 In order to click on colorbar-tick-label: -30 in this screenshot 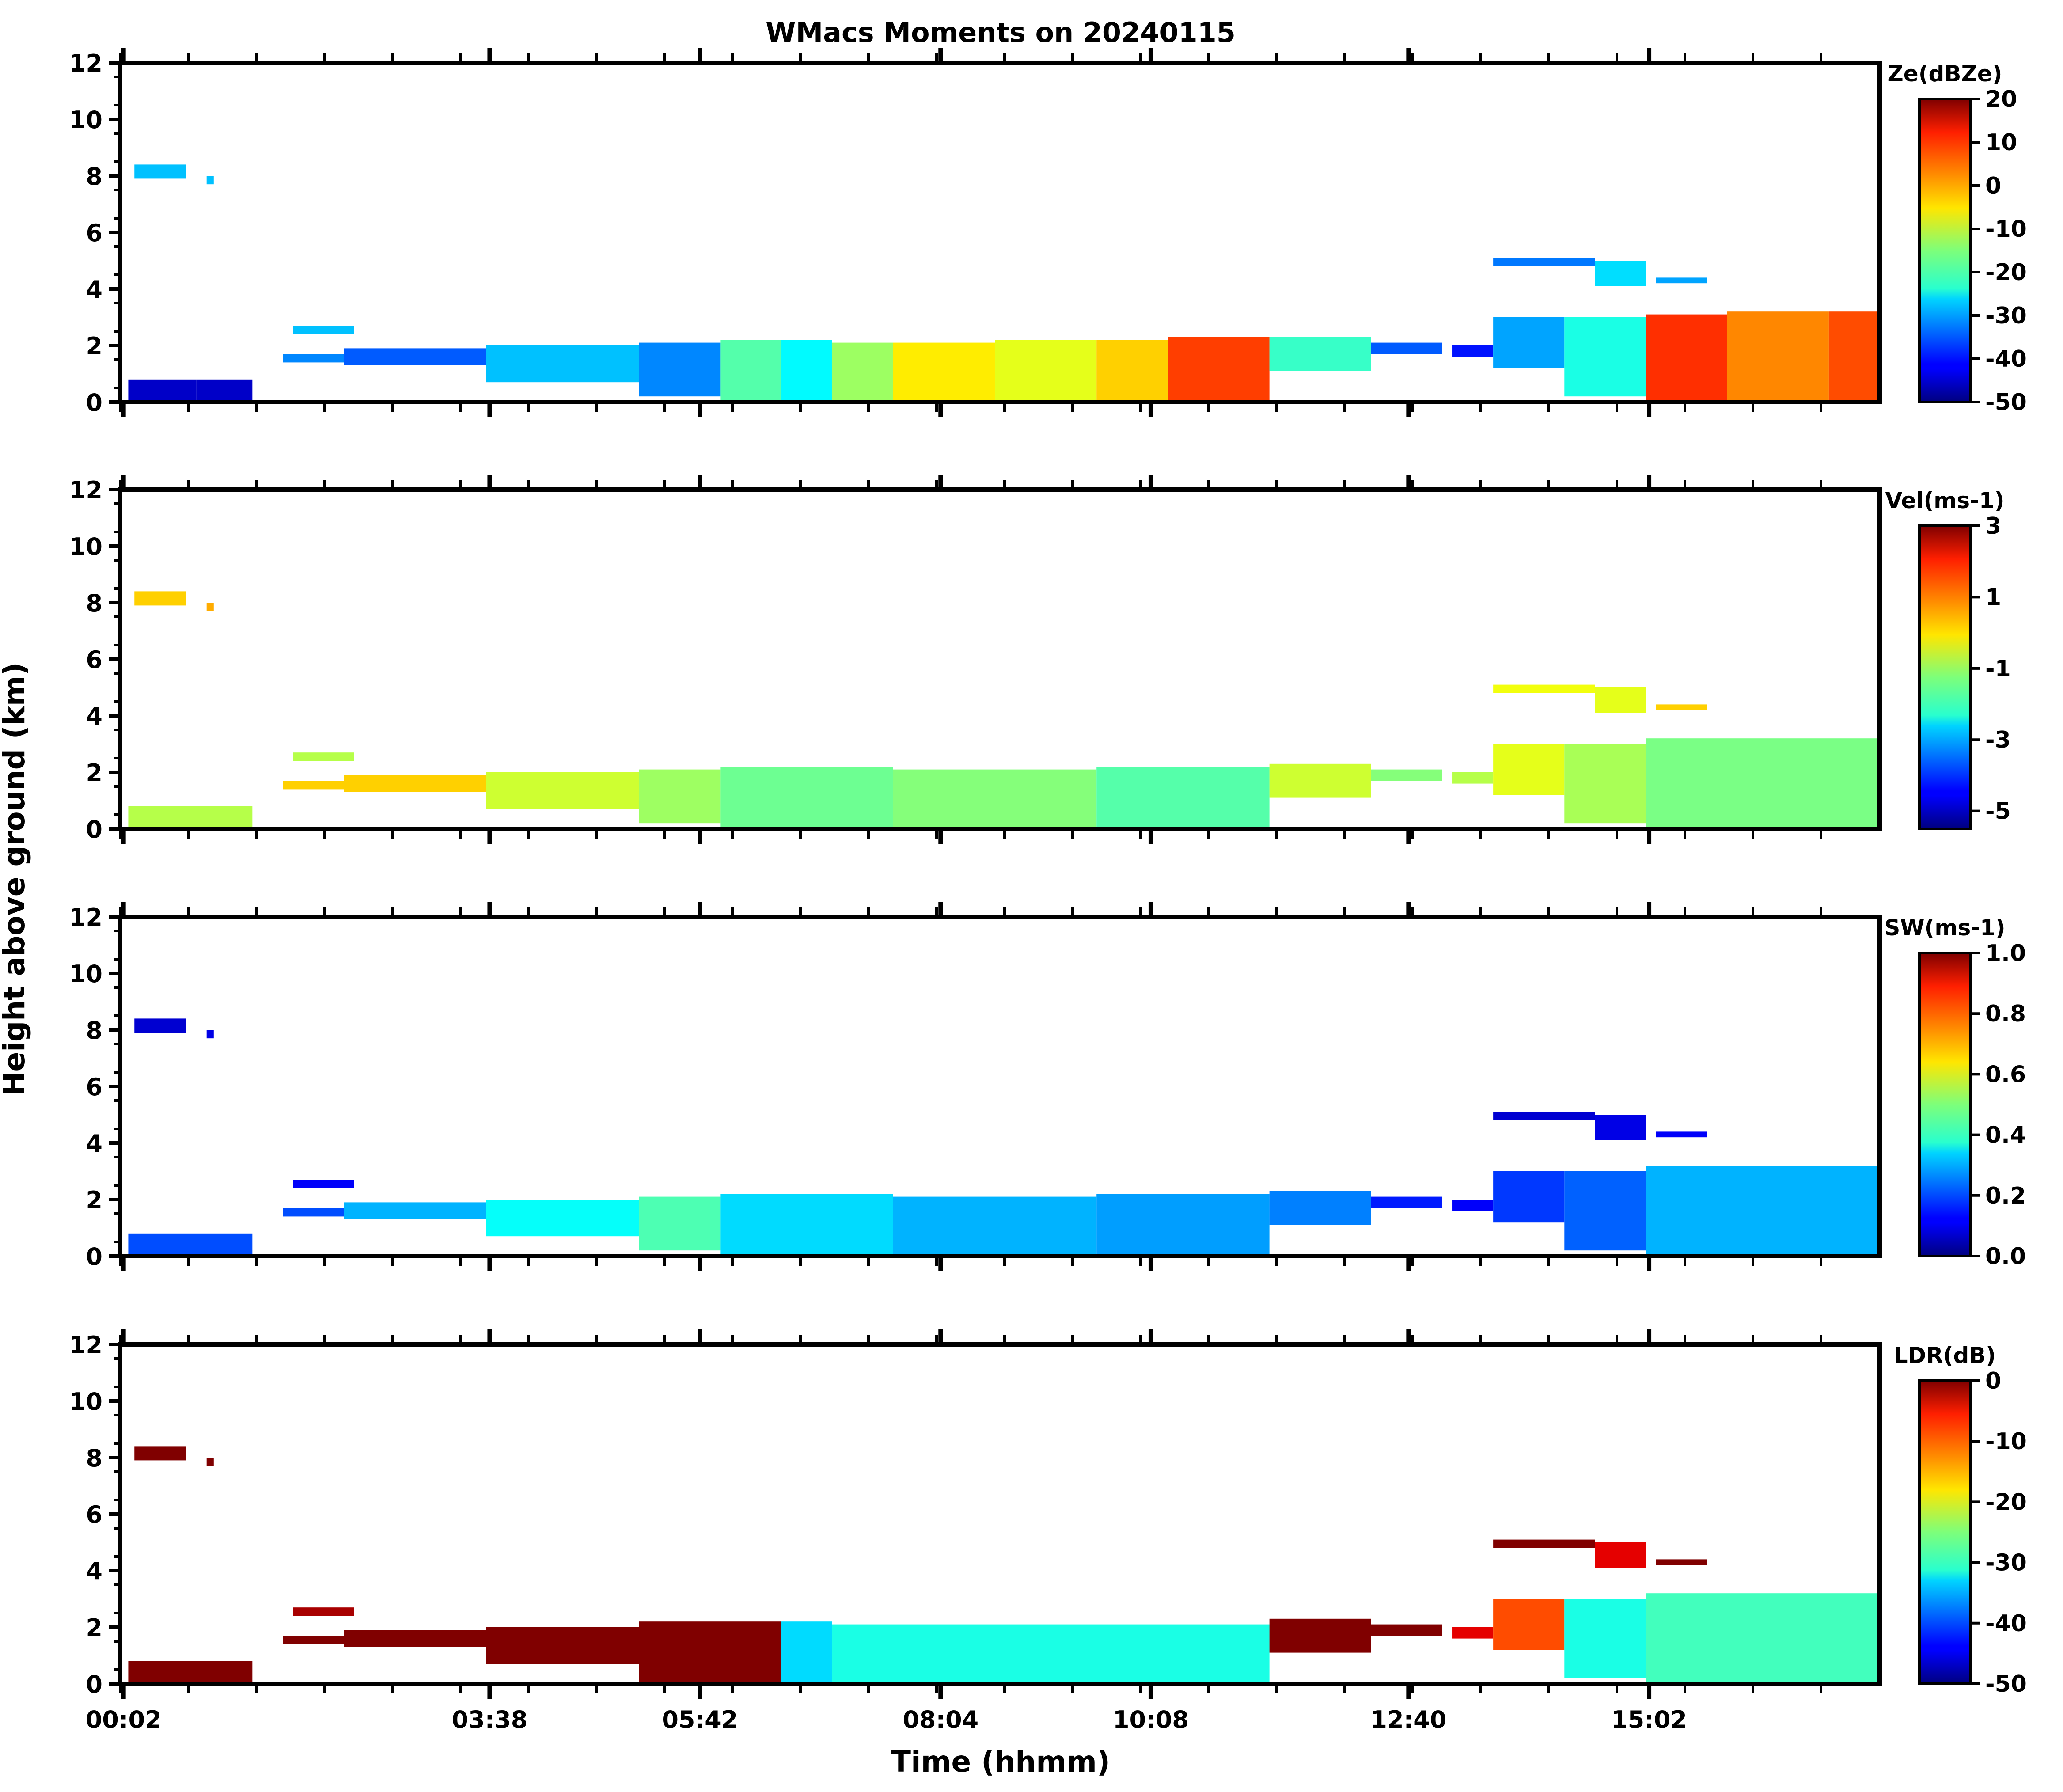, I will do `click(2006, 316)`.